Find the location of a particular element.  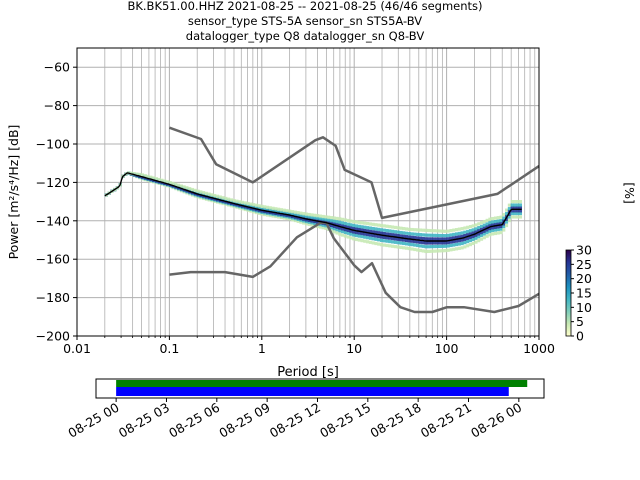

median-psd is located at coordinates (313, 207).